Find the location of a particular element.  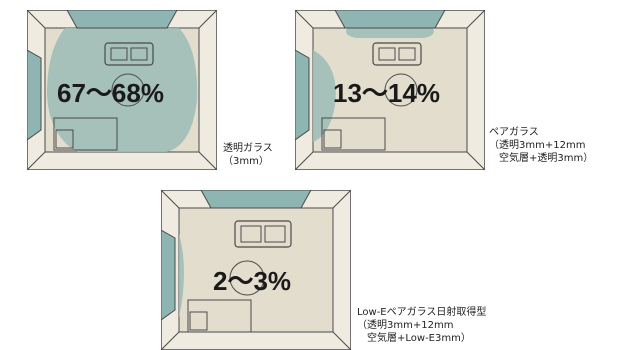

caption-line: 空気層+Low-E3mm） is located at coordinates (414, 338).